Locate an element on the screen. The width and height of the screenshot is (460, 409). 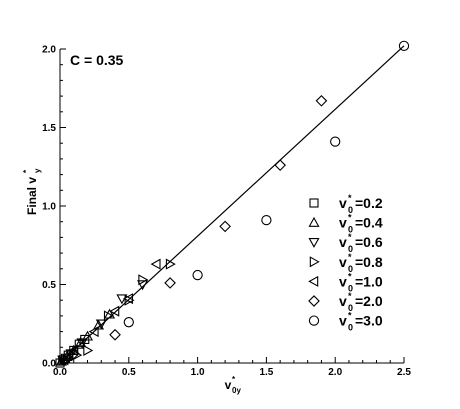
x-tick-label: 1.0 is located at coordinates (198, 372).